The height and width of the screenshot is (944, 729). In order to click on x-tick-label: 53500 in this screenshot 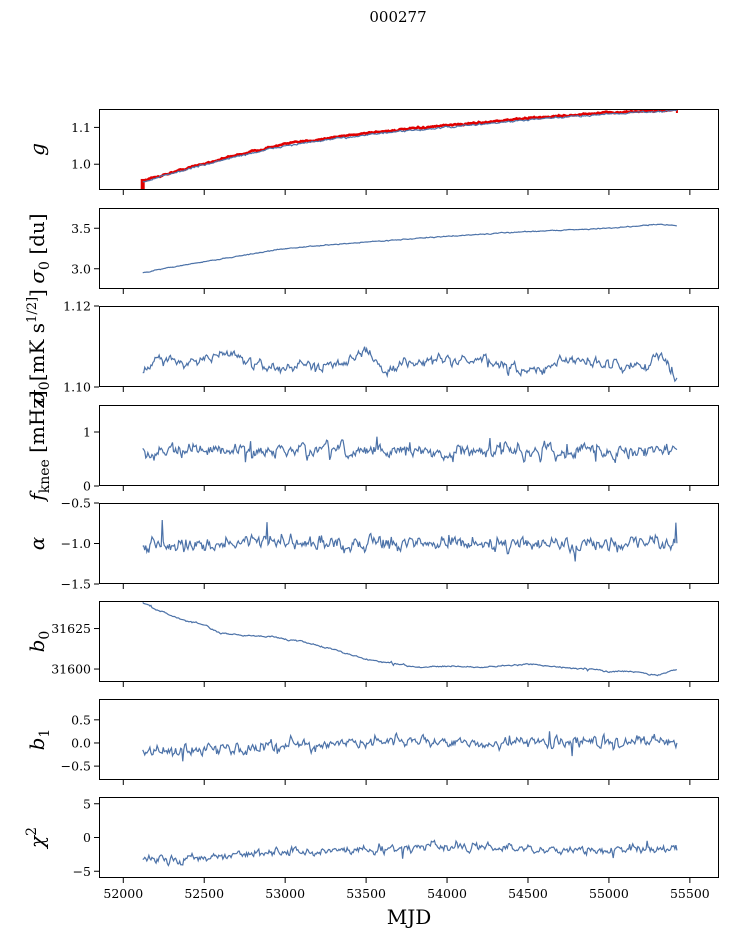, I will do `click(366, 893)`.